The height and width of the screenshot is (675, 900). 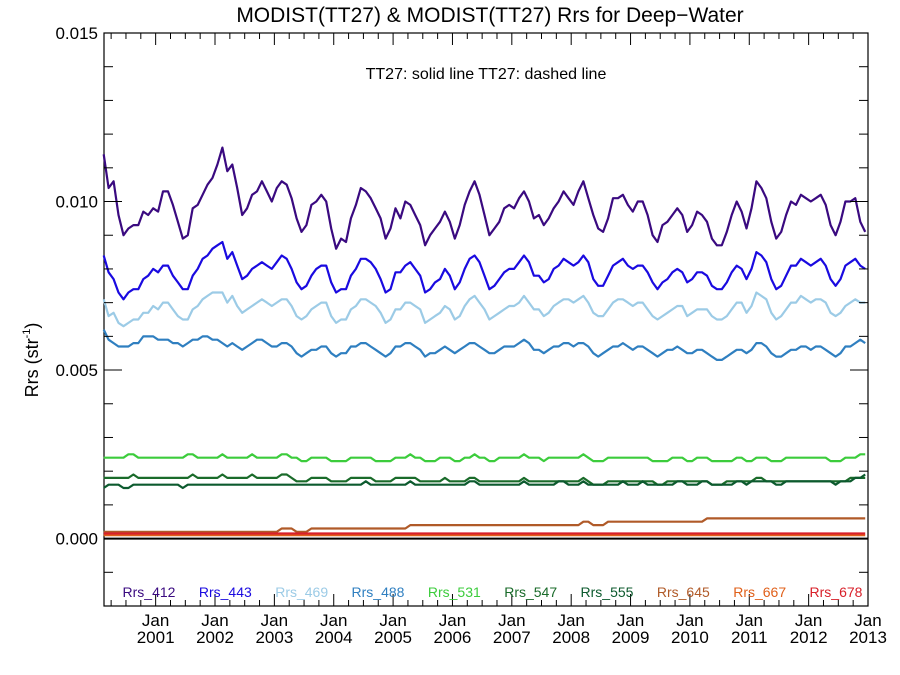 What do you see at coordinates (809, 637) in the screenshot?
I see `x-tick-label: 2012` at bounding box center [809, 637].